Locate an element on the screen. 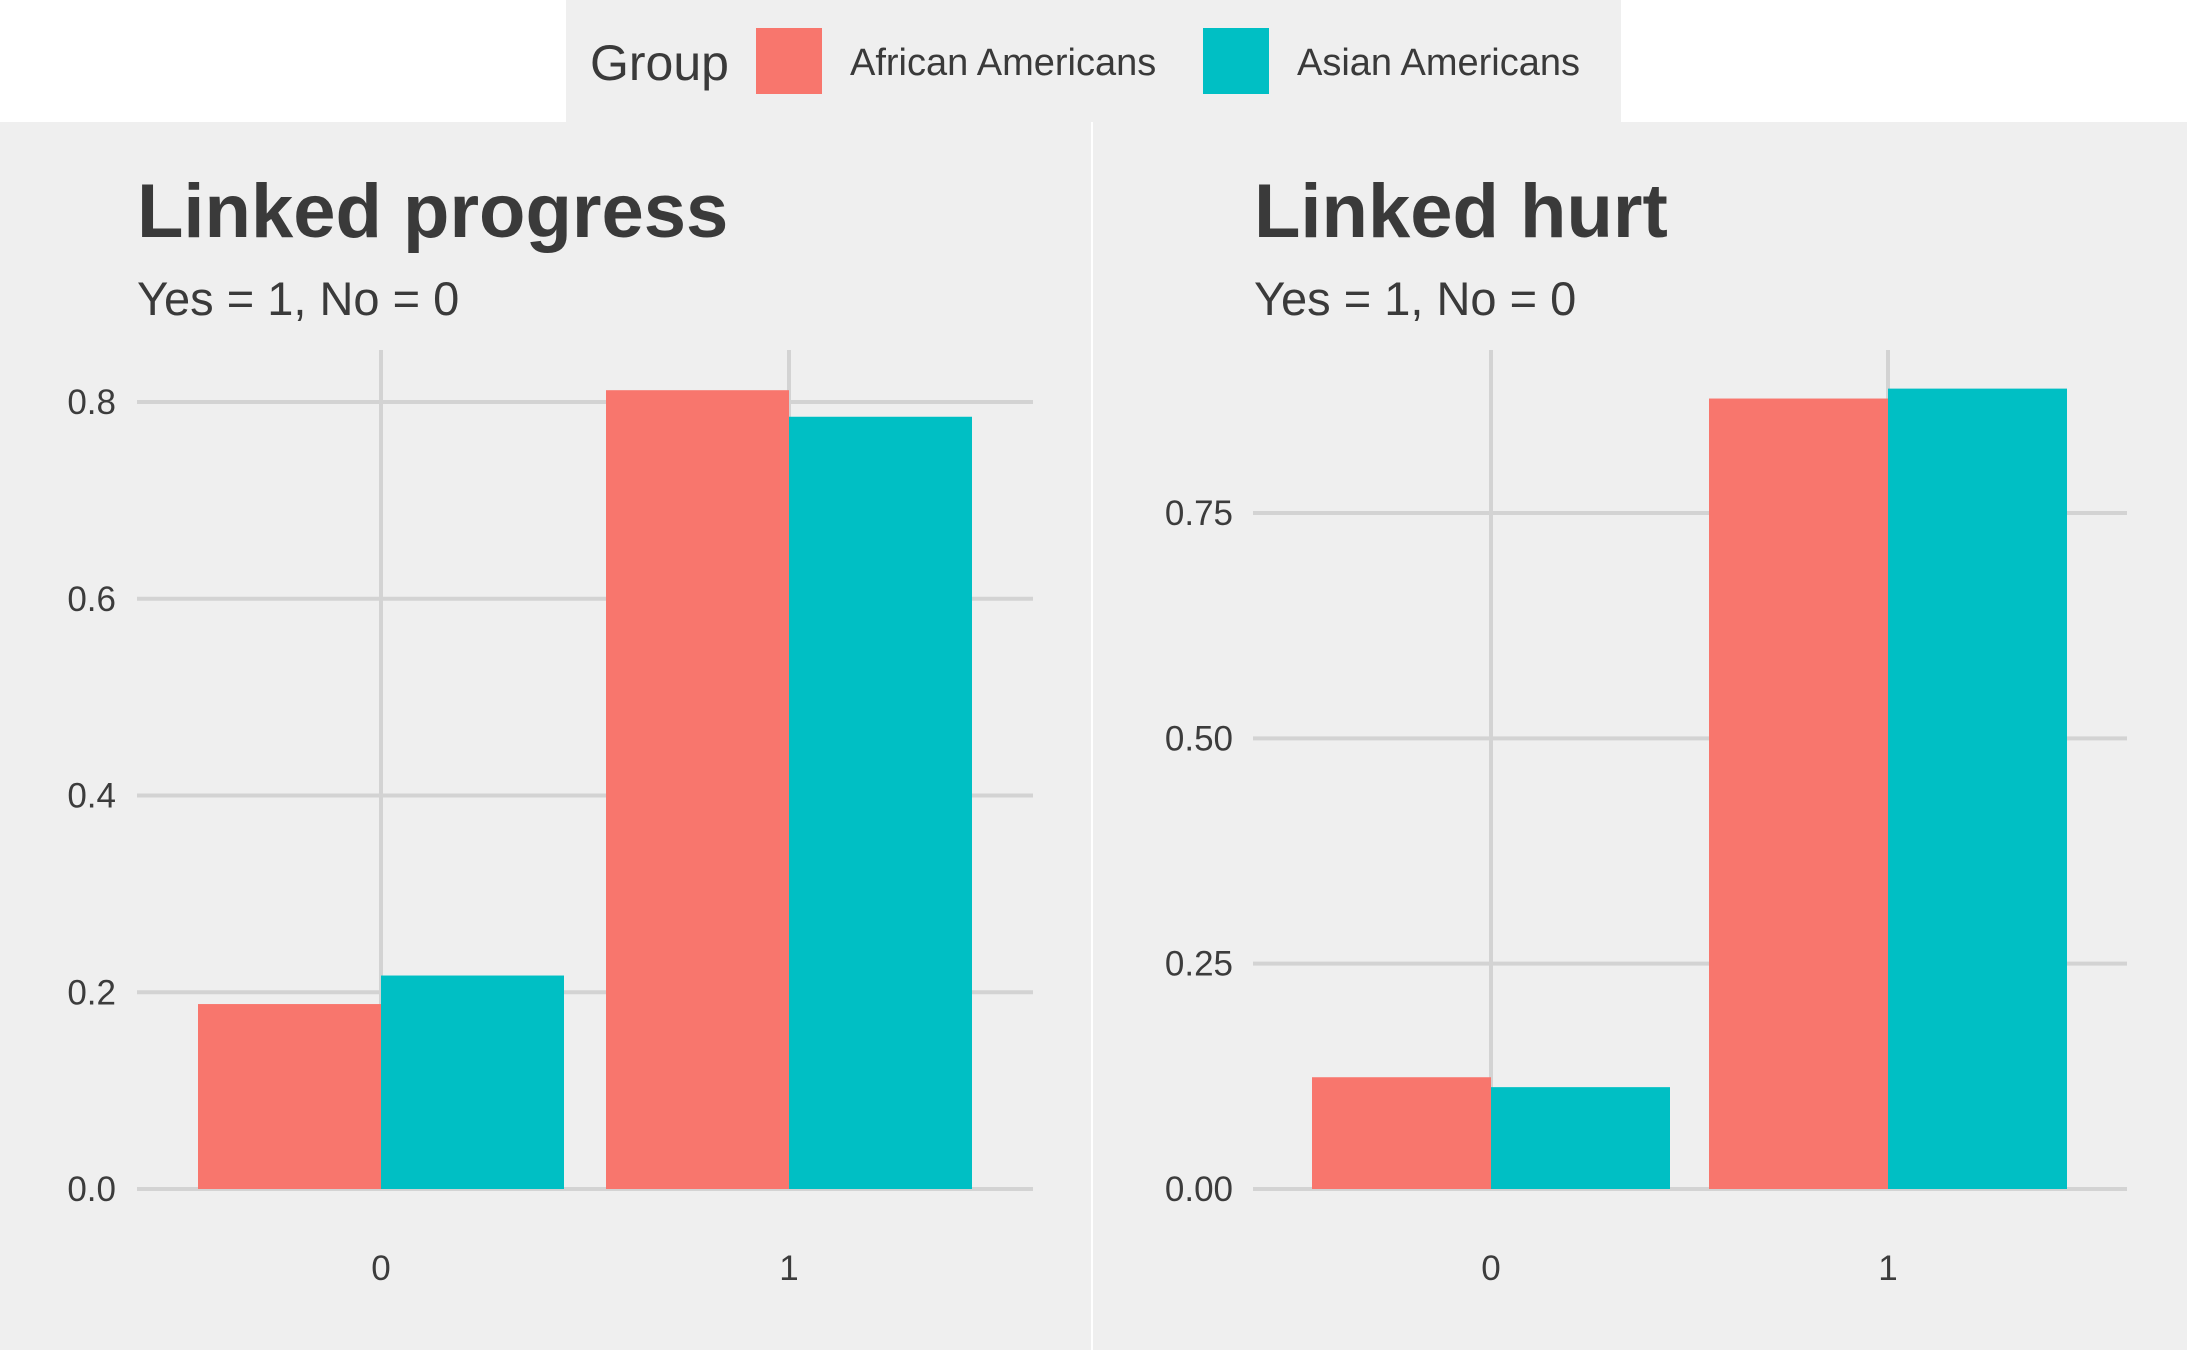 This screenshot has height=1350, width=2187. left-x-tick-label: 1 is located at coordinates (788, 1268).